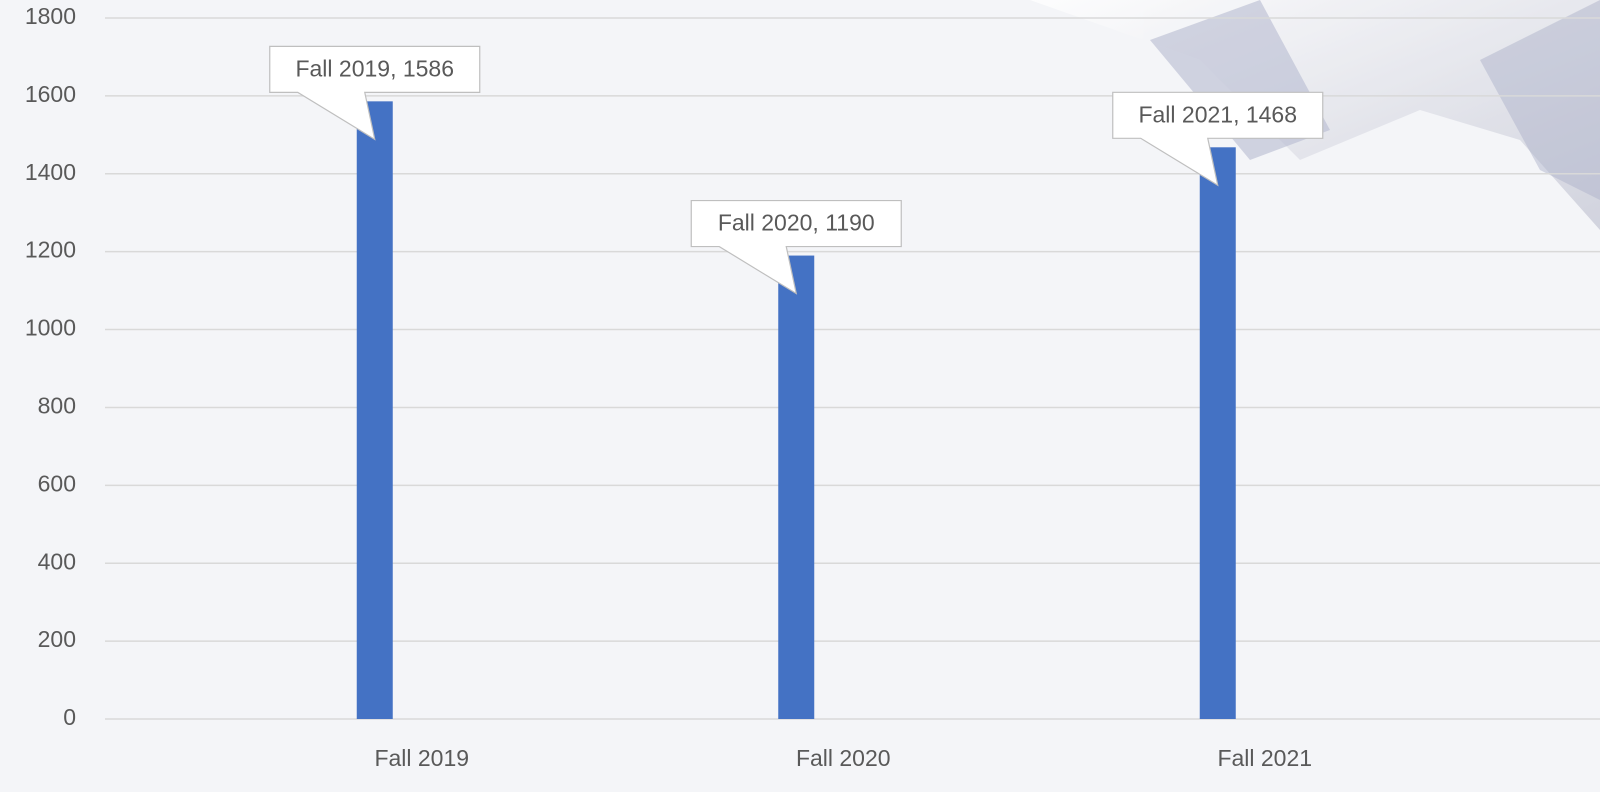 This screenshot has height=792, width=1600. Describe the element at coordinates (1264, 758) in the screenshot. I see `x-tick-label: Fall 2021` at that location.